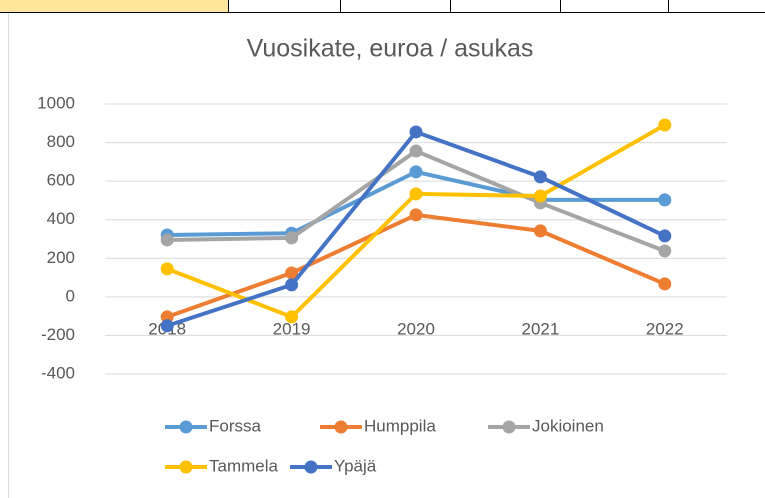 The height and width of the screenshot is (498, 765). What do you see at coordinates (390, 49) in the screenshot?
I see `chart-title: Vuosikate, euroa / asukas` at bounding box center [390, 49].